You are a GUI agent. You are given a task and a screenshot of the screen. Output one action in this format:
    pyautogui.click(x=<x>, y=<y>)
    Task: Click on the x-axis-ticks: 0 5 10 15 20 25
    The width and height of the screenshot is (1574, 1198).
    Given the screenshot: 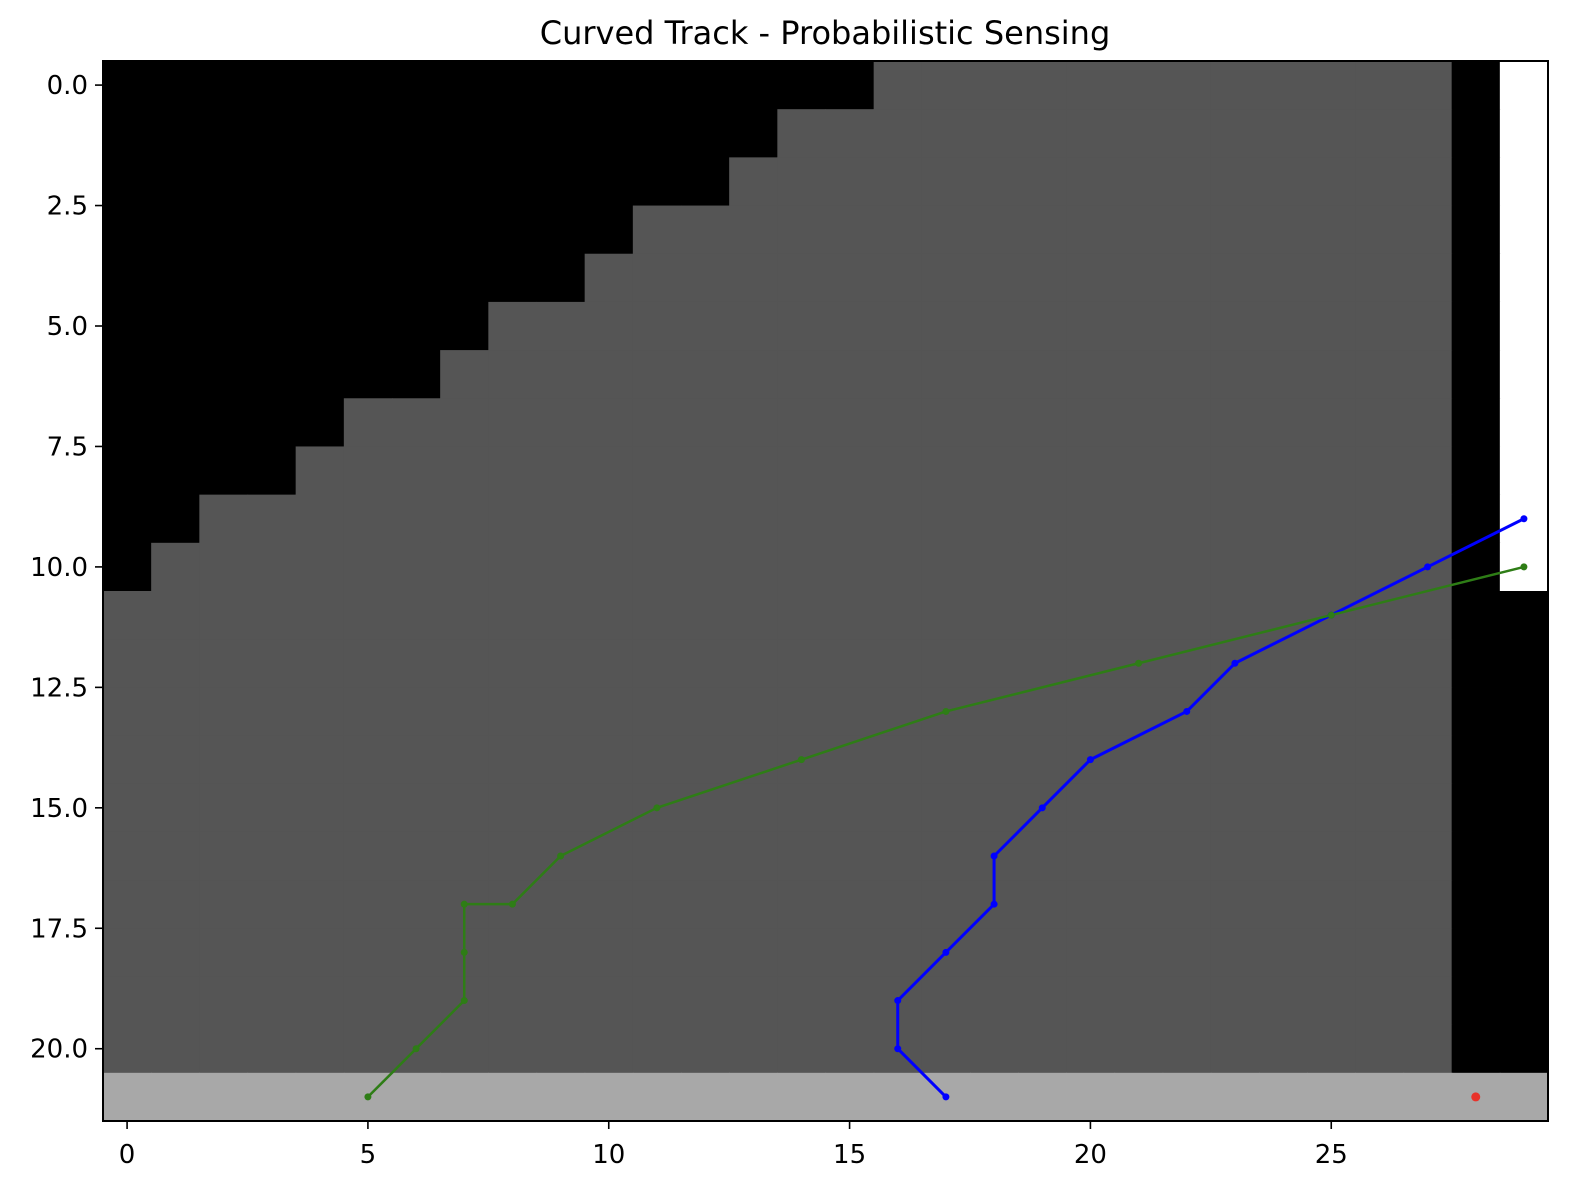 What is the action you would take?
    pyautogui.click(x=733, y=1145)
    